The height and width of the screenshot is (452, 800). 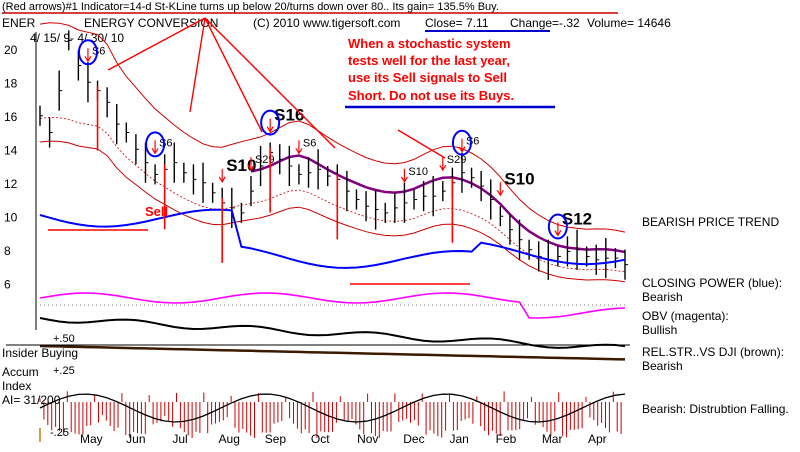 What do you see at coordinates (332, 408) in the screenshot?
I see `accum-line` at bounding box center [332, 408].